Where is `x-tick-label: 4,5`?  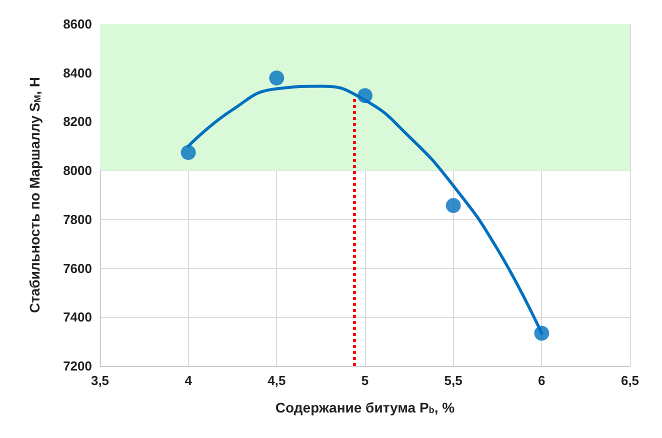 x-tick-label: 4,5 is located at coordinates (277, 380).